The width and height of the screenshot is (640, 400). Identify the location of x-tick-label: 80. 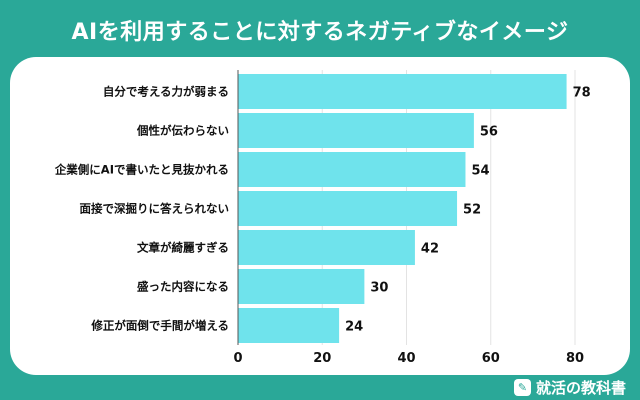
(575, 358).